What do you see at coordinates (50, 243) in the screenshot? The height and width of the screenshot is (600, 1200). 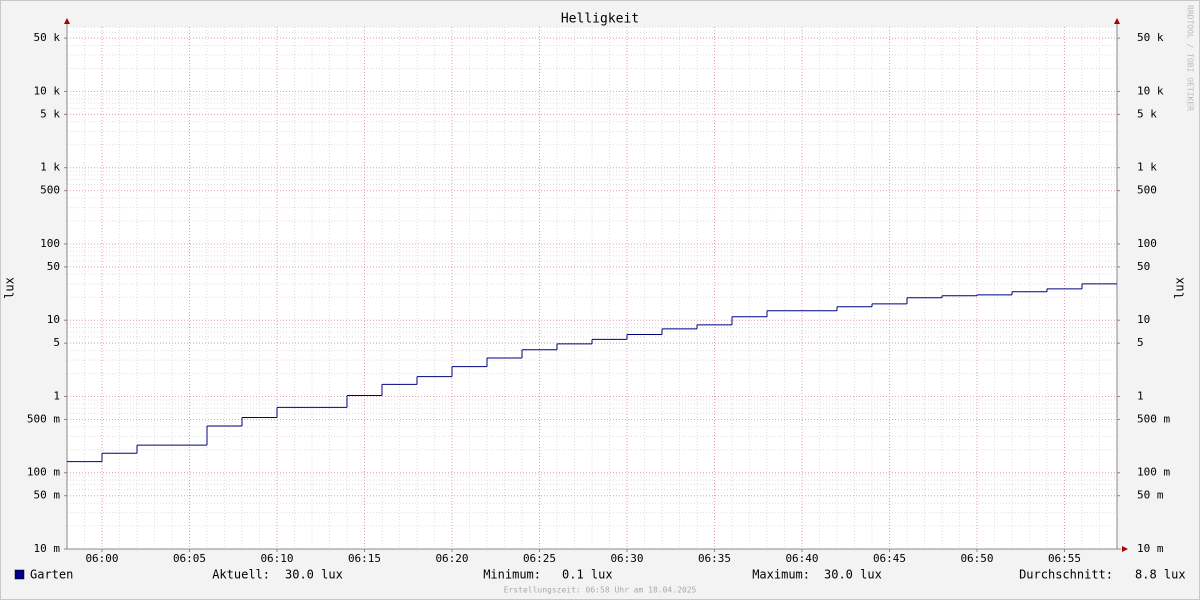 I see `y-tick-label: 100` at bounding box center [50, 243].